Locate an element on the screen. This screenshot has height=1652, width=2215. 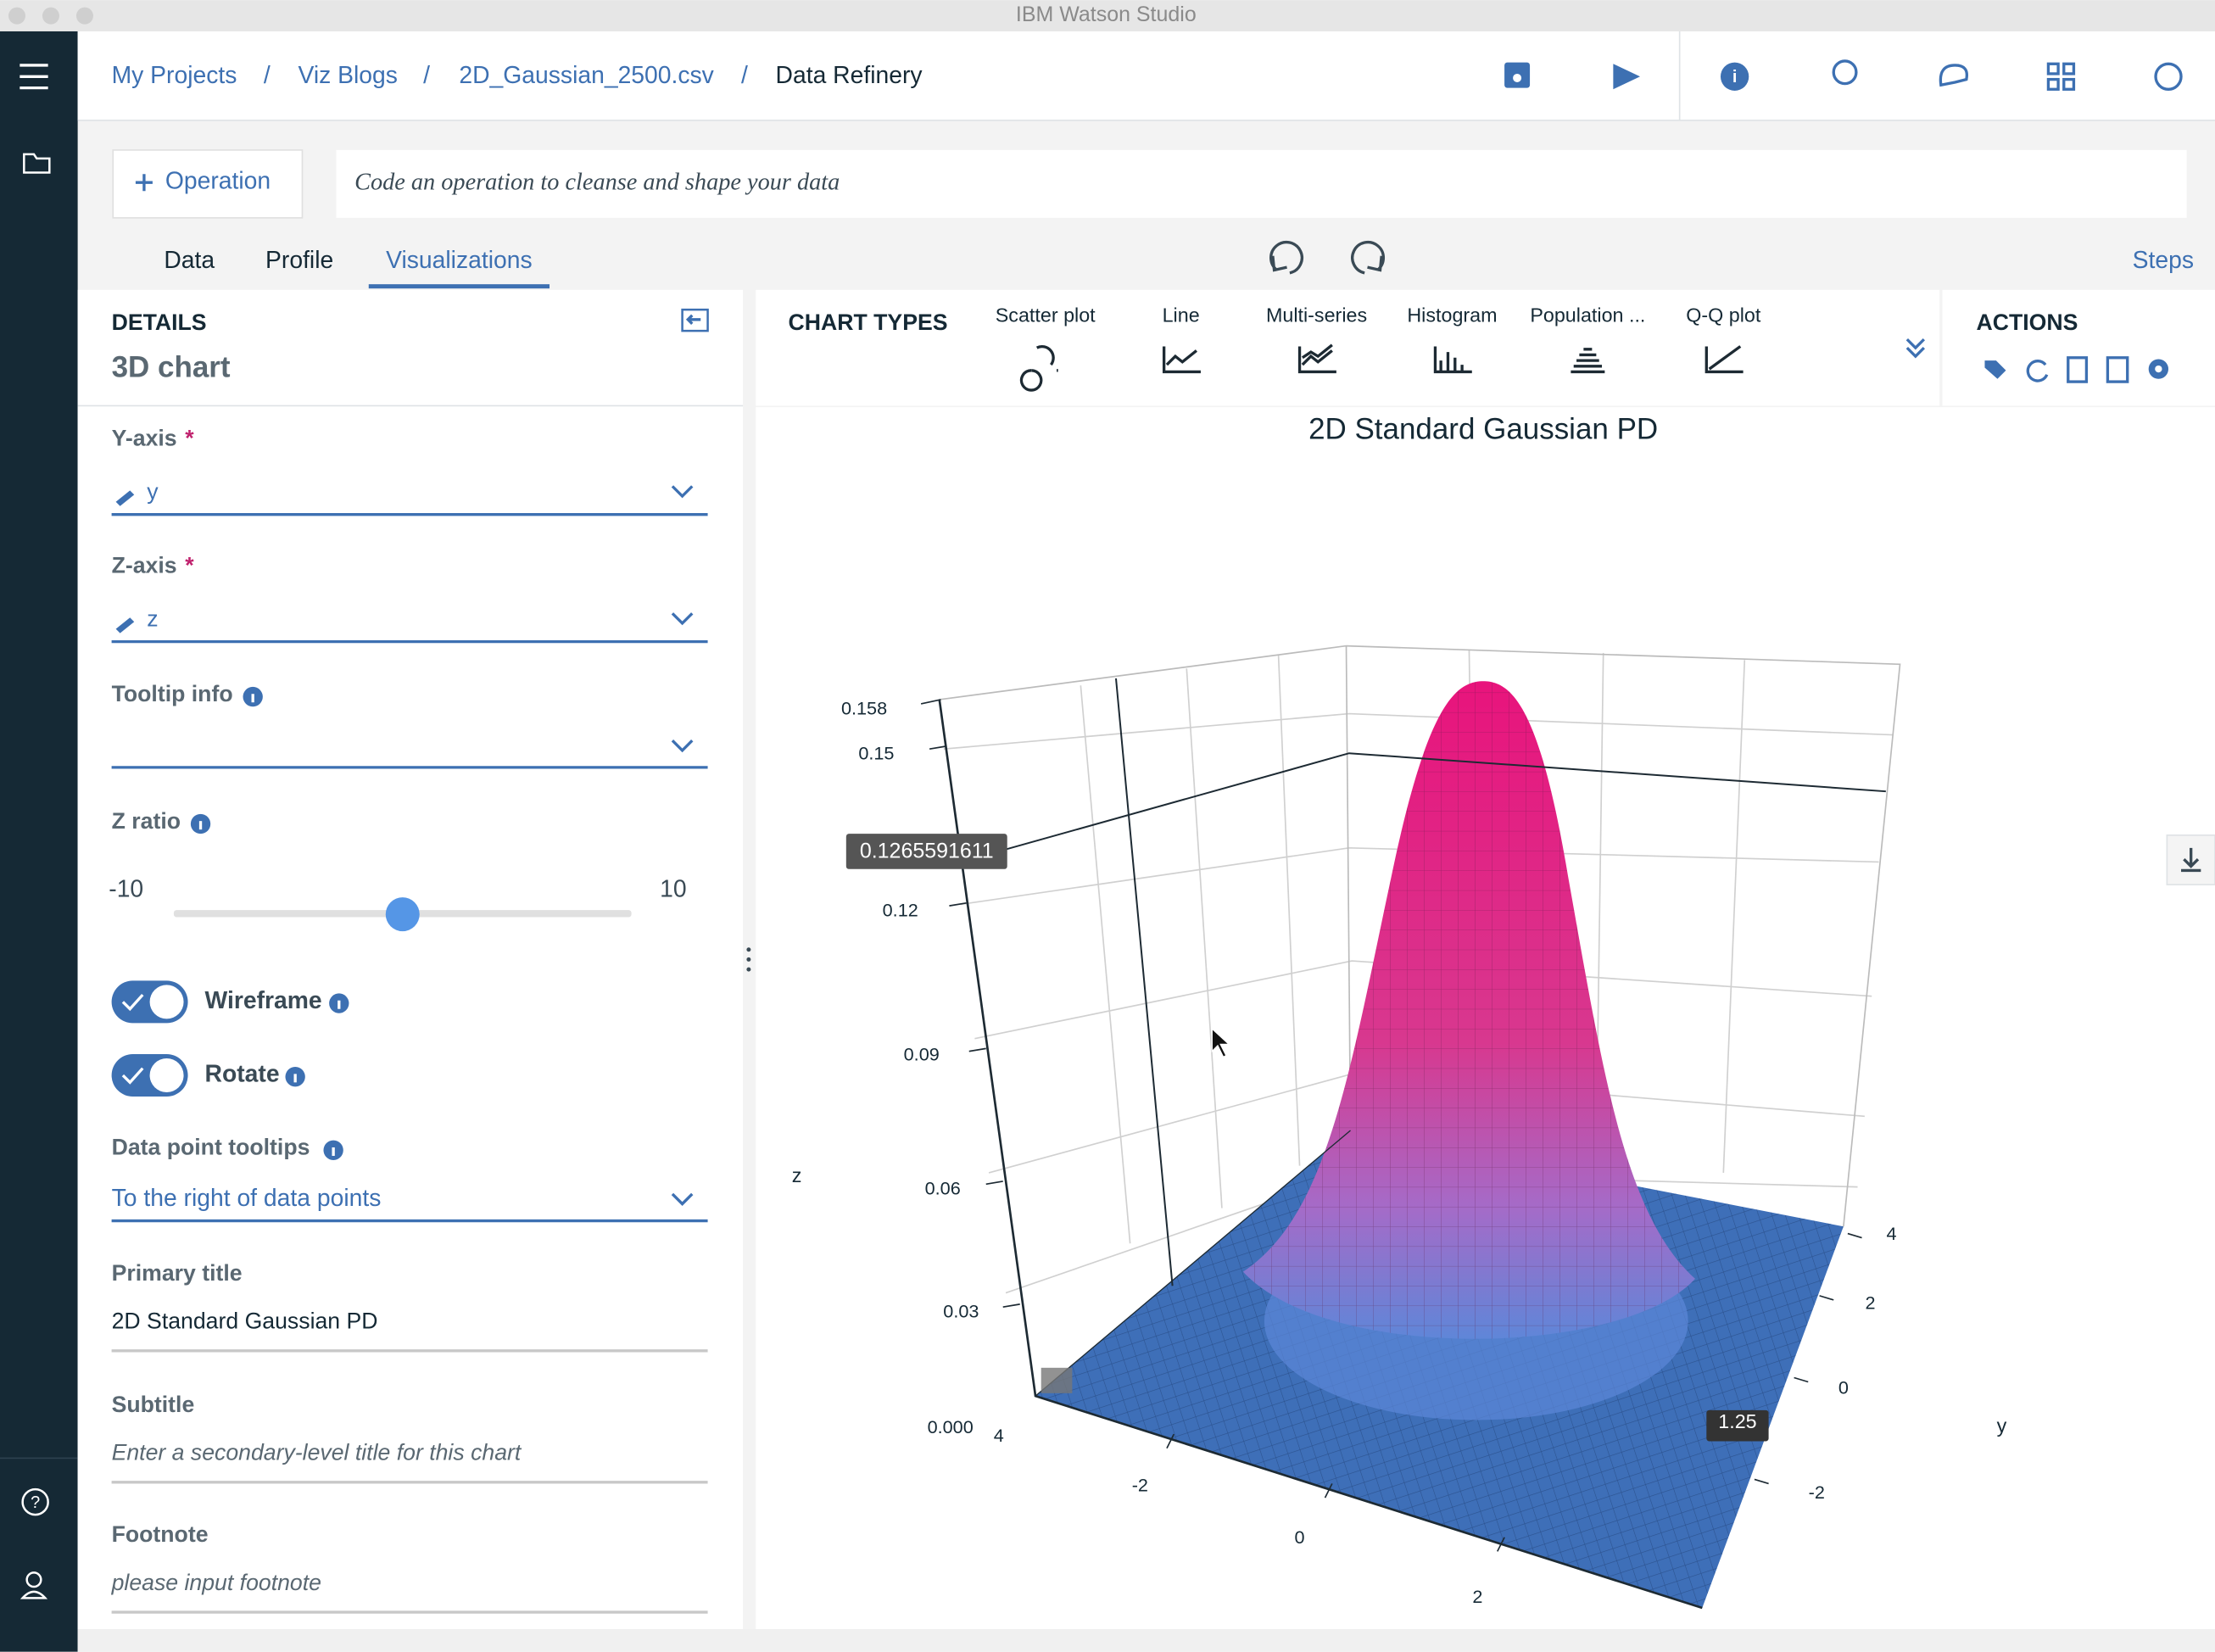
header-icons: i is located at coordinates (1843, 75).